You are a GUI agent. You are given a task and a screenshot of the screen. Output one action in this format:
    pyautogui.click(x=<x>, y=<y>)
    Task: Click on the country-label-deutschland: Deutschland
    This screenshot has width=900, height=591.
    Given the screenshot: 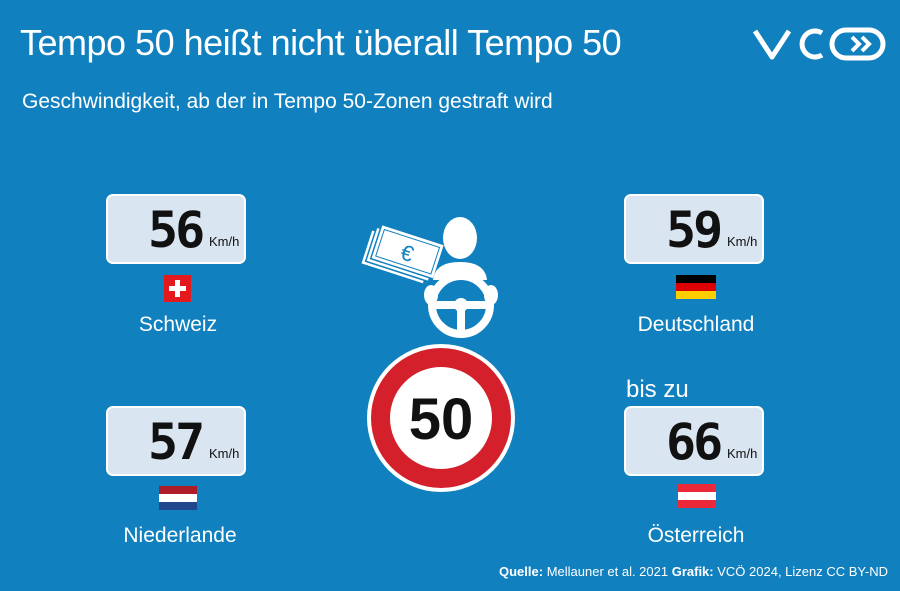 What is the action you would take?
    pyautogui.click(x=696, y=324)
    